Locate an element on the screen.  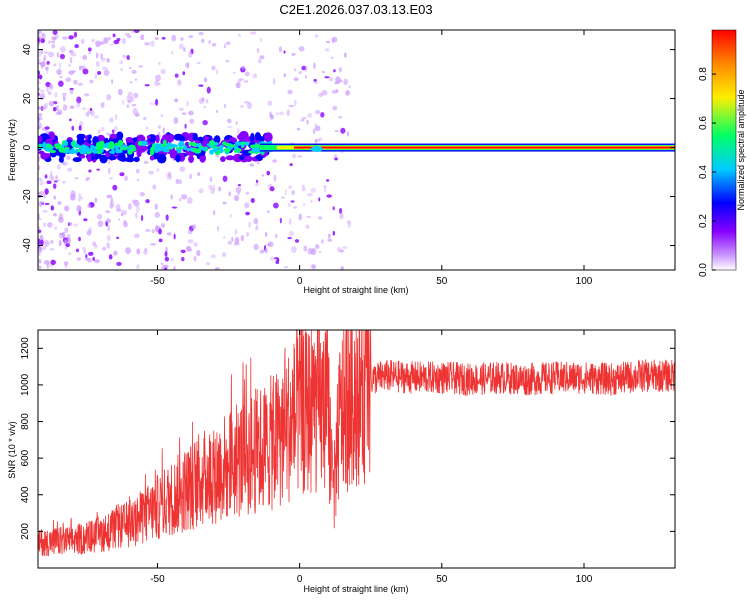
spectrogram-disturbance is located at coordinates (316, 149).